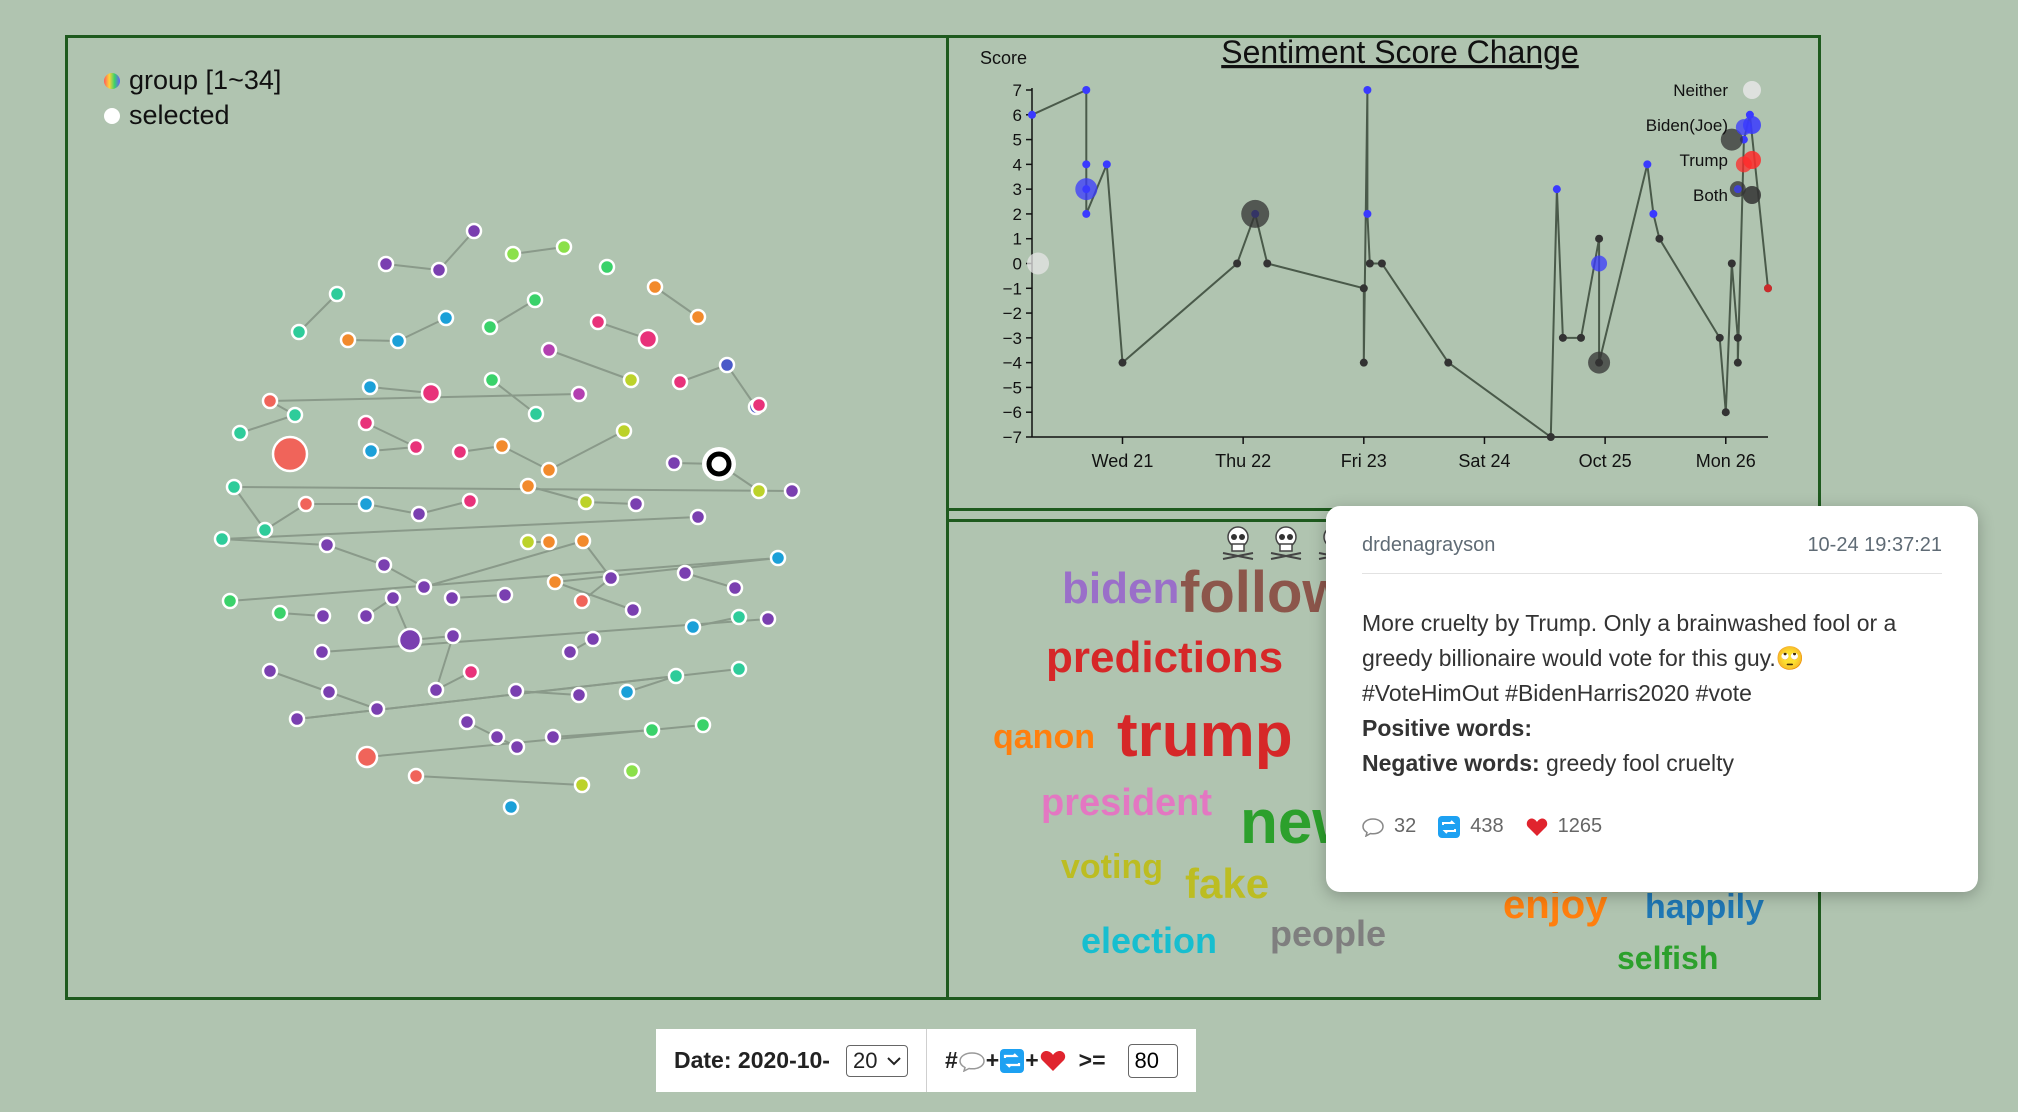 This screenshot has width=2018, height=1112. What do you see at coordinates (1126, 803) in the screenshot?
I see `word-cloud-word: president` at bounding box center [1126, 803].